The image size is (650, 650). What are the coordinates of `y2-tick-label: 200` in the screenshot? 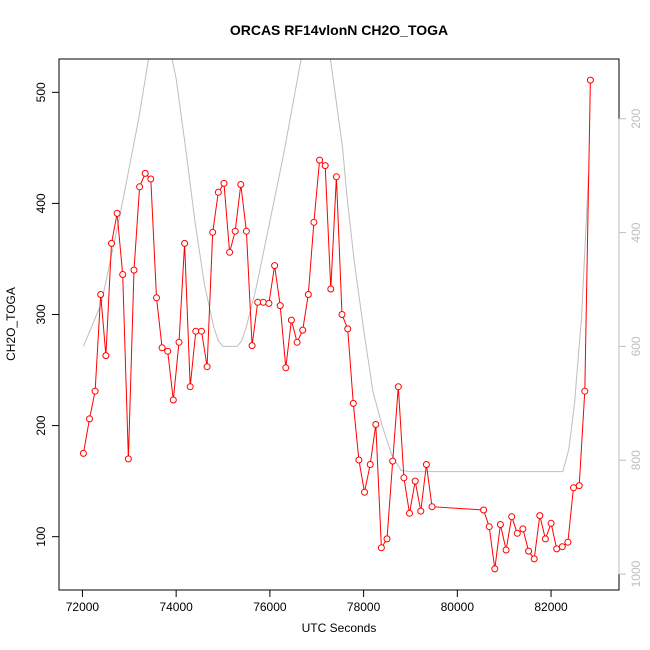 It's located at (636, 118).